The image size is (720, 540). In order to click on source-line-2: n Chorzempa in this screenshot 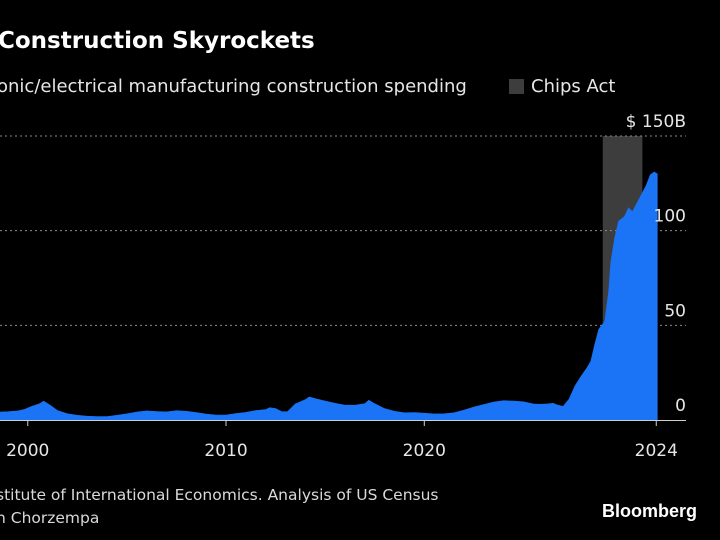, I will do `click(50, 518)`.